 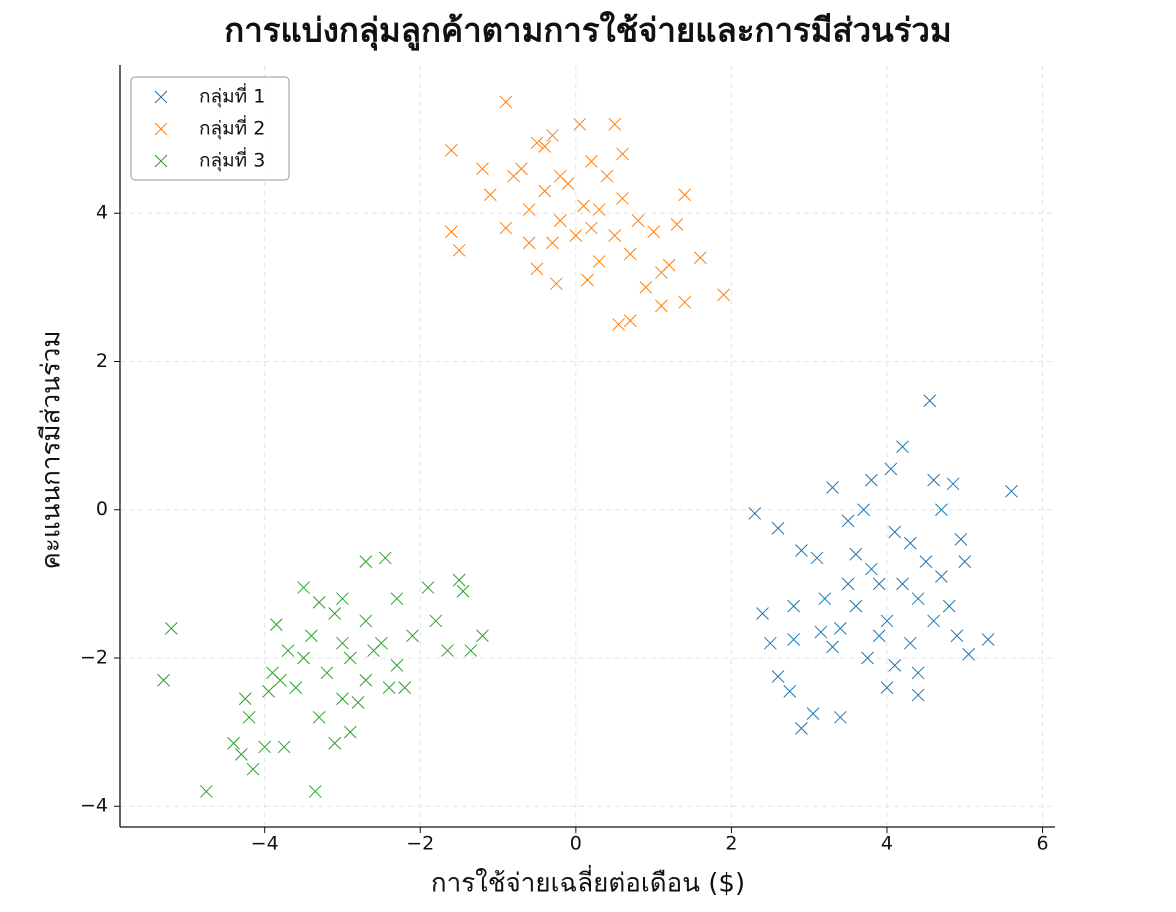 I want to click on y-tick-label: 4, so click(x=102, y=213).